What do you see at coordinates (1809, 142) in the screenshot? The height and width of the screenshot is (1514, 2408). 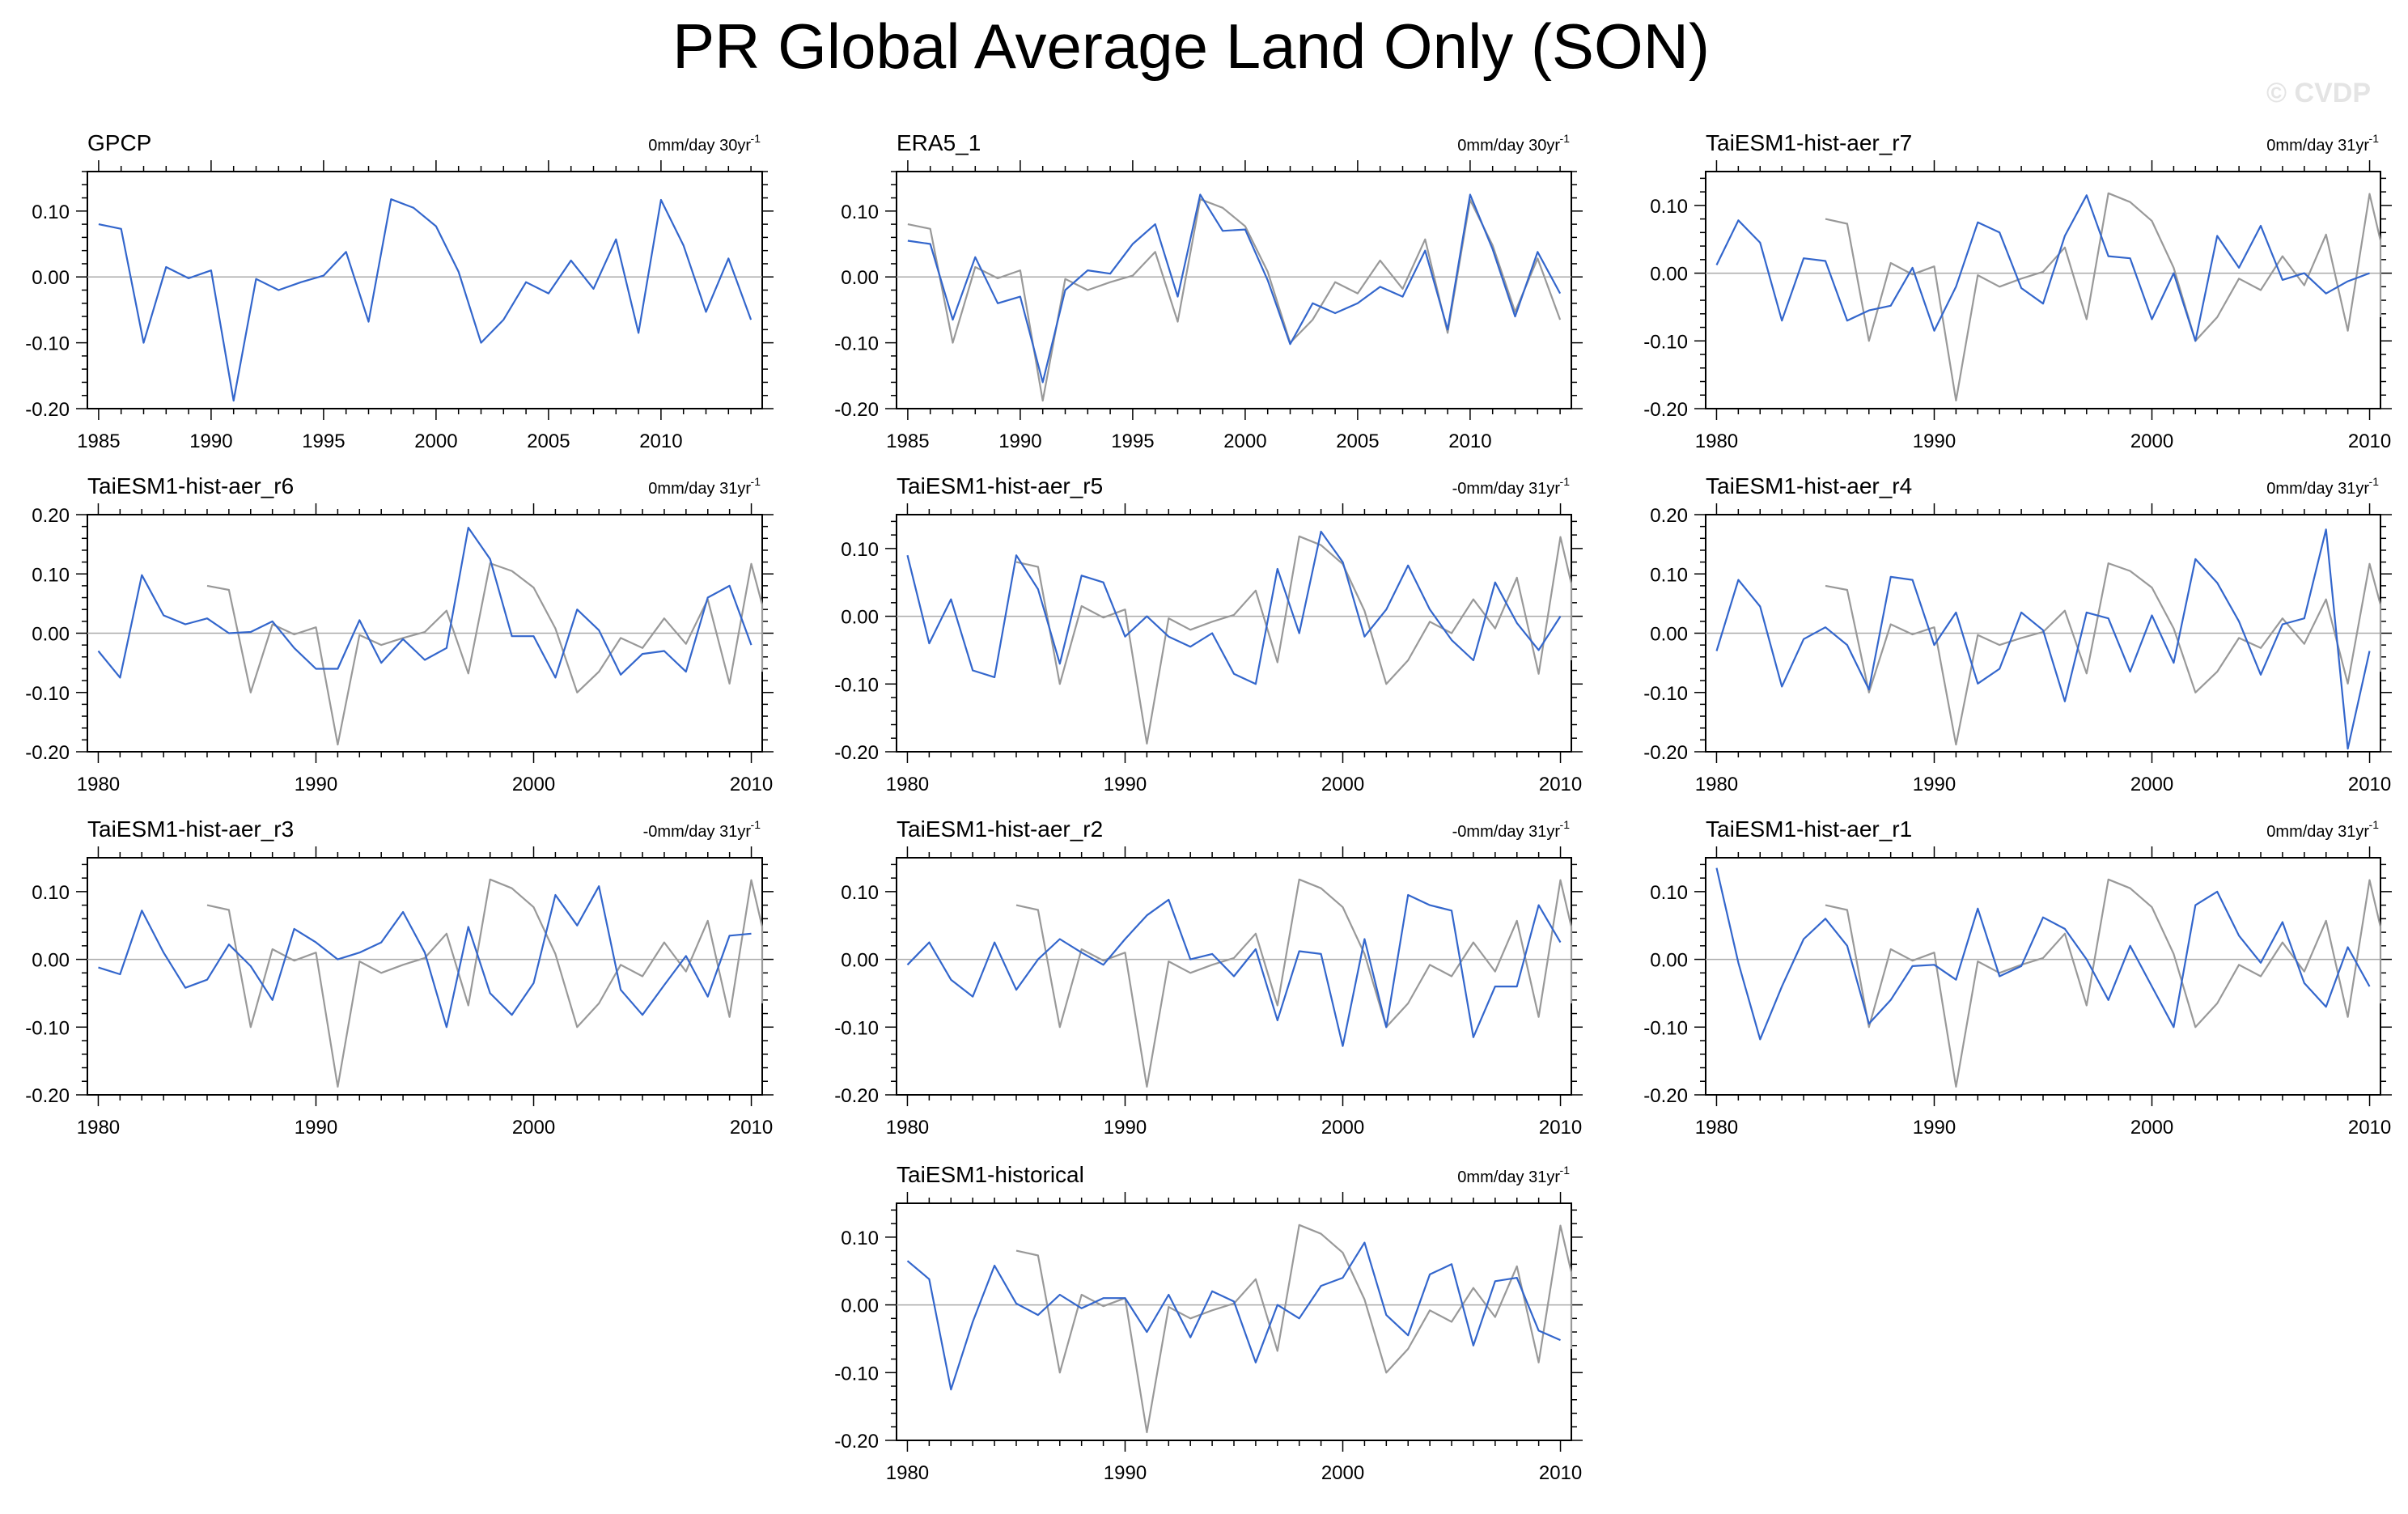 I see `panel-title: TaiESM1-hist-aer_r7` at bounding box center [1809, 142].